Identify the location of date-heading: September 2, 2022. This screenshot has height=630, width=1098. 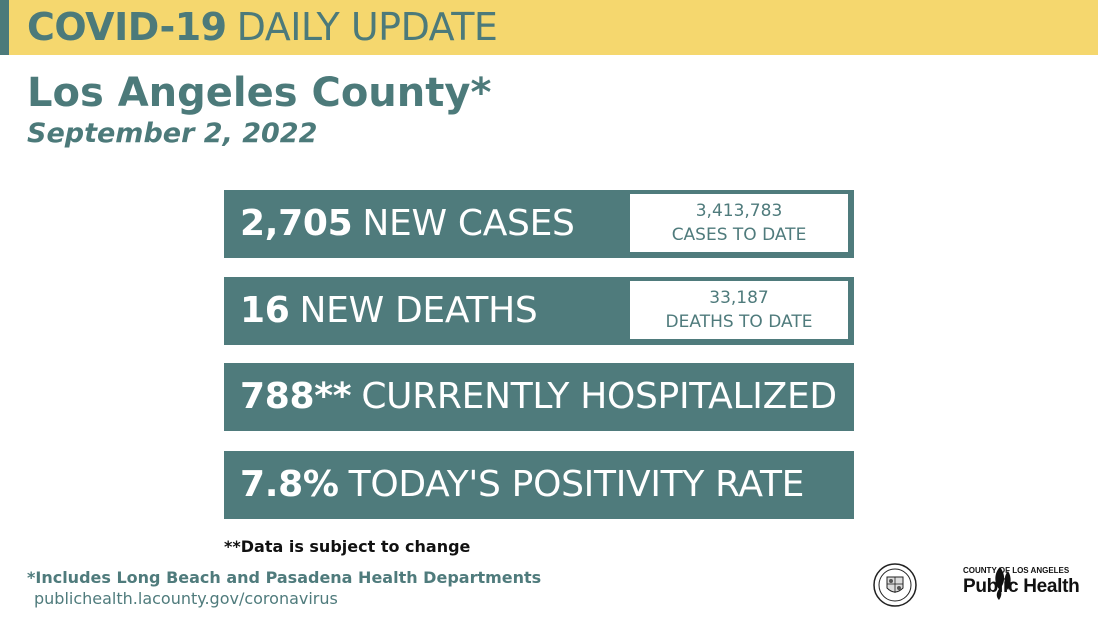
(172, 133).